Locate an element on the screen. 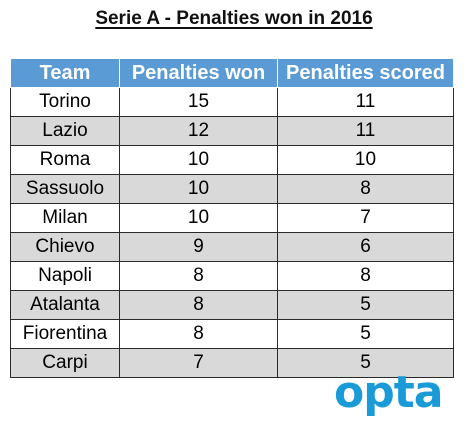 This screenshot has width=468, height=433. table-row: Roma 10 10 is located at coordinates (232, 160).